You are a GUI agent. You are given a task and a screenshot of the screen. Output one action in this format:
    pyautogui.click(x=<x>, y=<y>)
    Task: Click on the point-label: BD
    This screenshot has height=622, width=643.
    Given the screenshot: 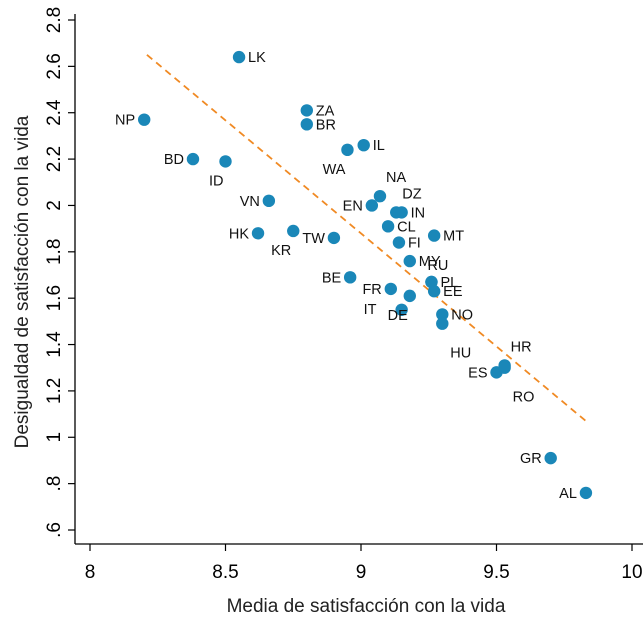 What is the action you would take?
    pyautogui.click(x=174, y=160)
    